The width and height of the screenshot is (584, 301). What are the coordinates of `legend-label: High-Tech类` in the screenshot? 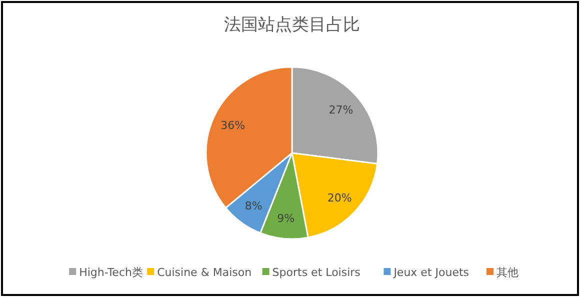 It's located at (111, 272).